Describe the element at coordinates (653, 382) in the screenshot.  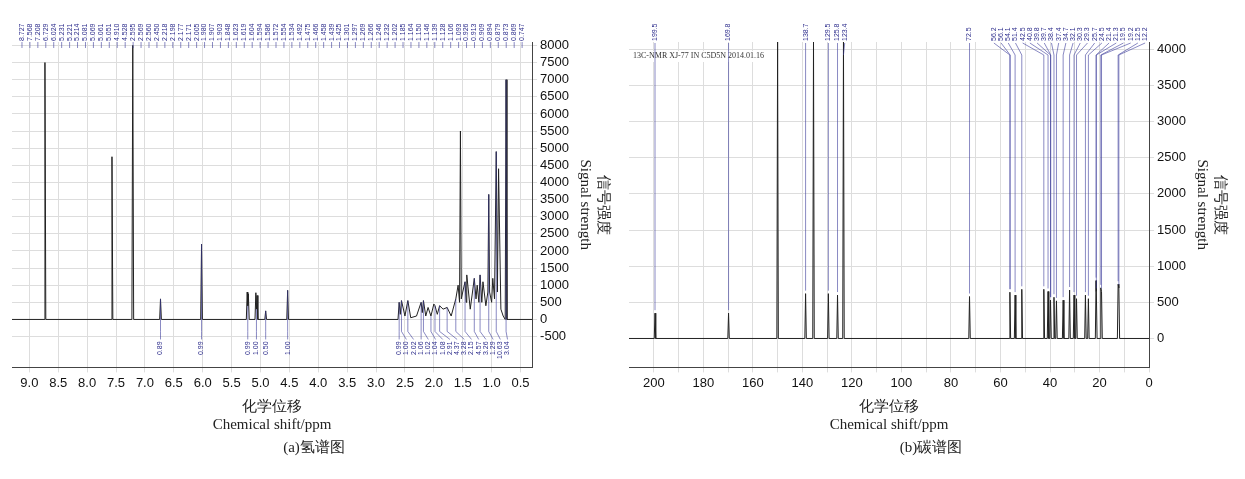
I see `x-tick-label: 200` at that location.